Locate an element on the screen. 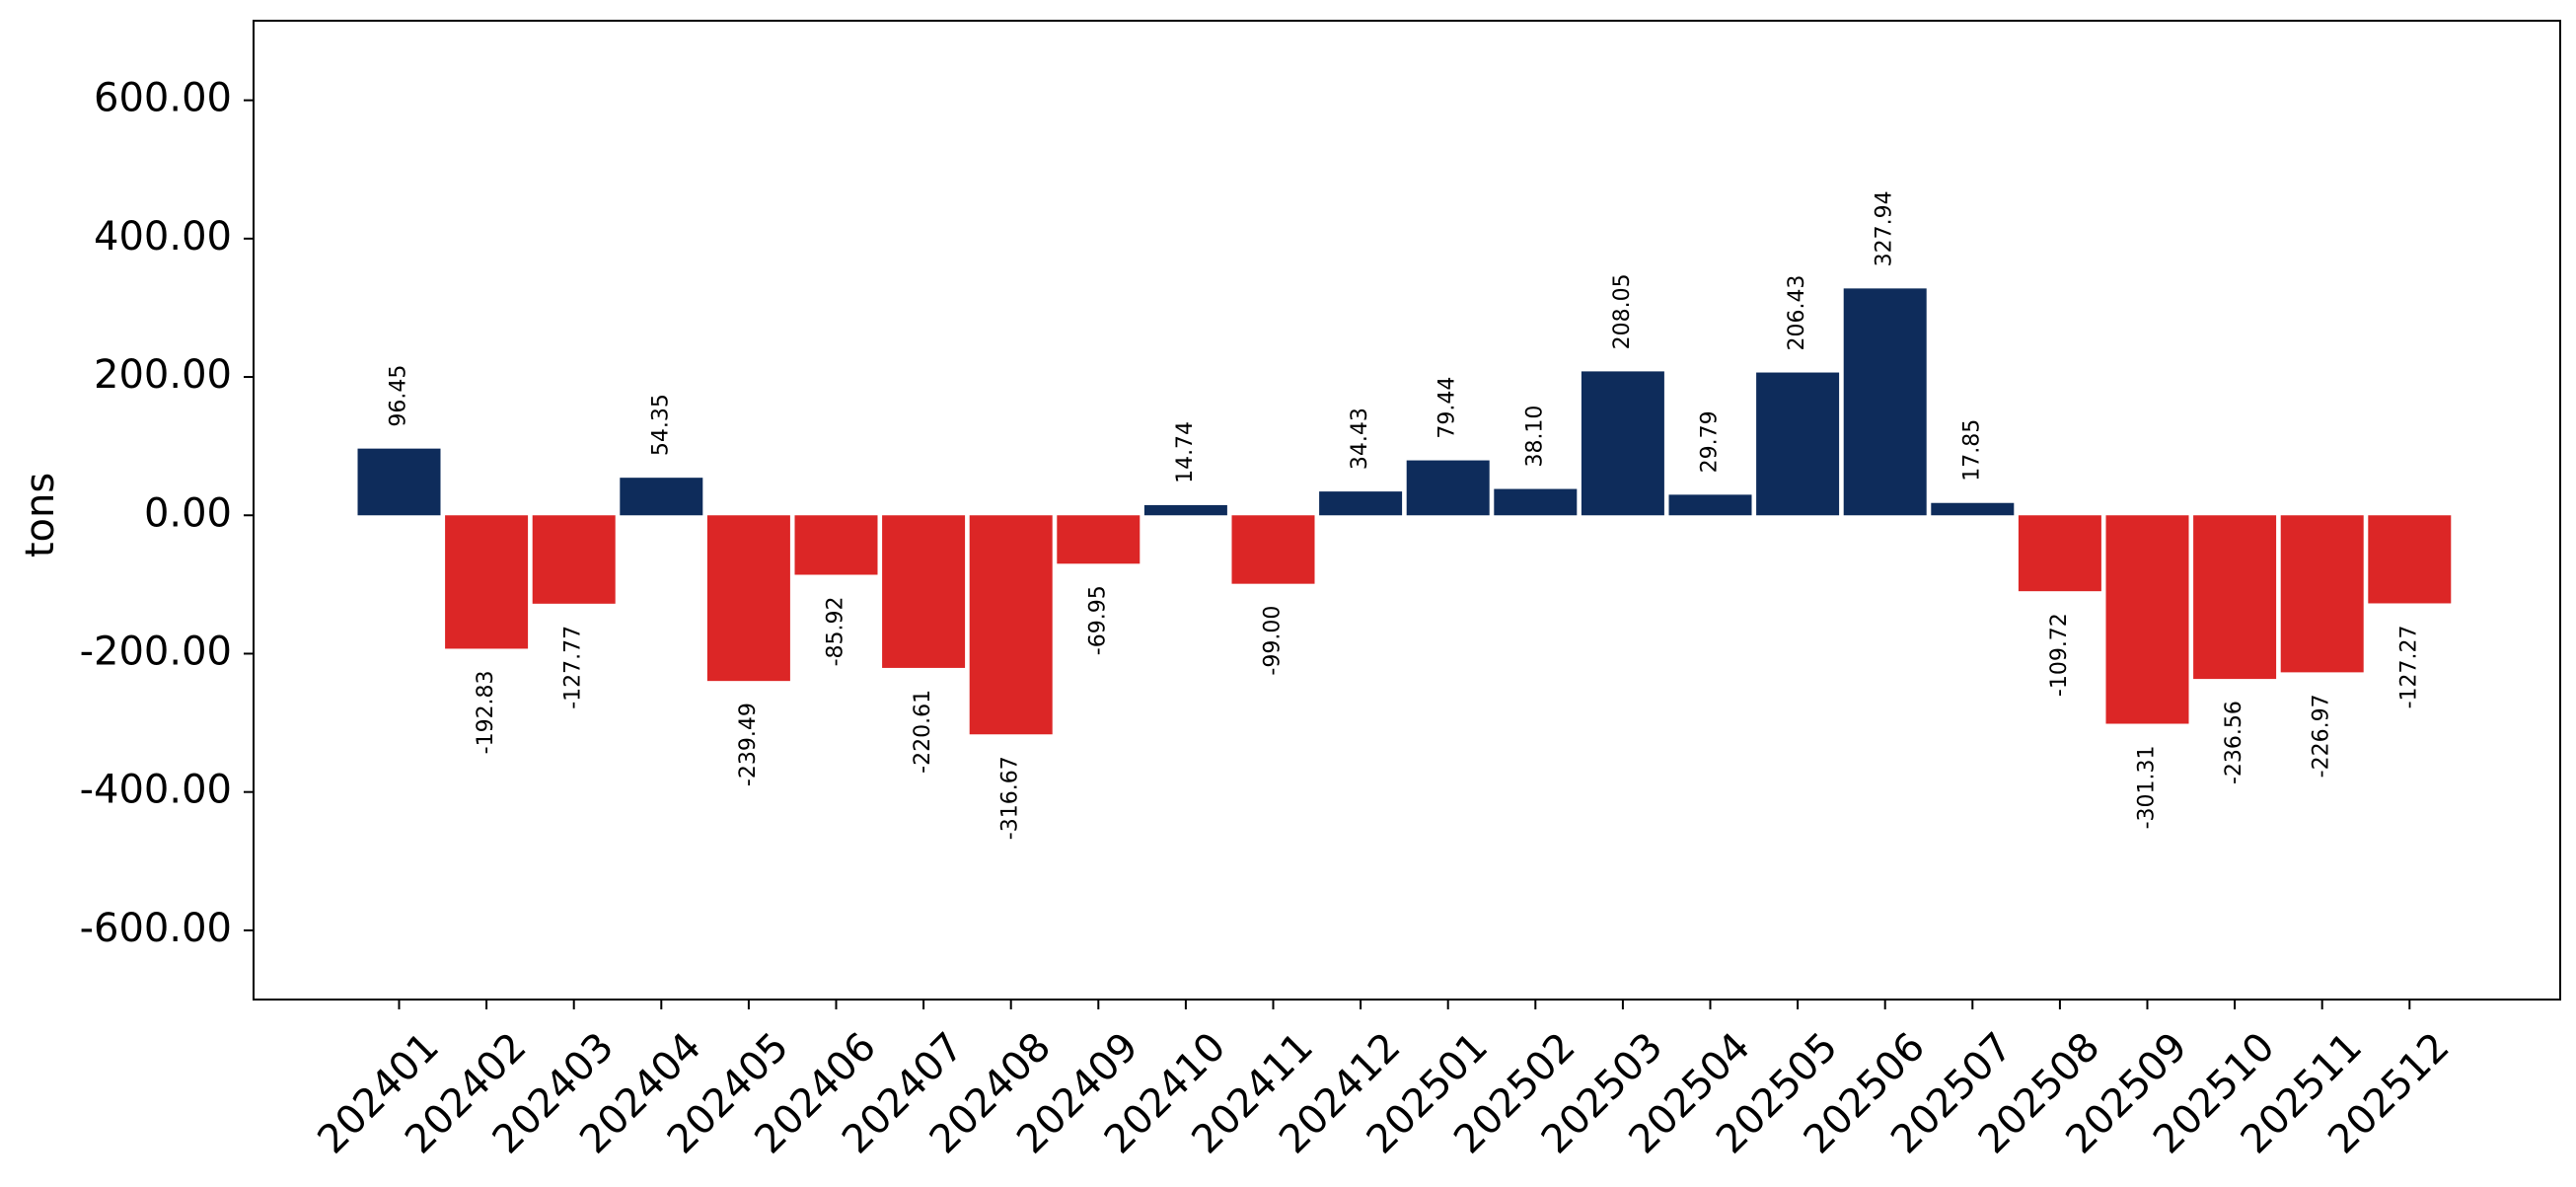  y-tick-label: 400.00 is located at coordinates (163, 237).